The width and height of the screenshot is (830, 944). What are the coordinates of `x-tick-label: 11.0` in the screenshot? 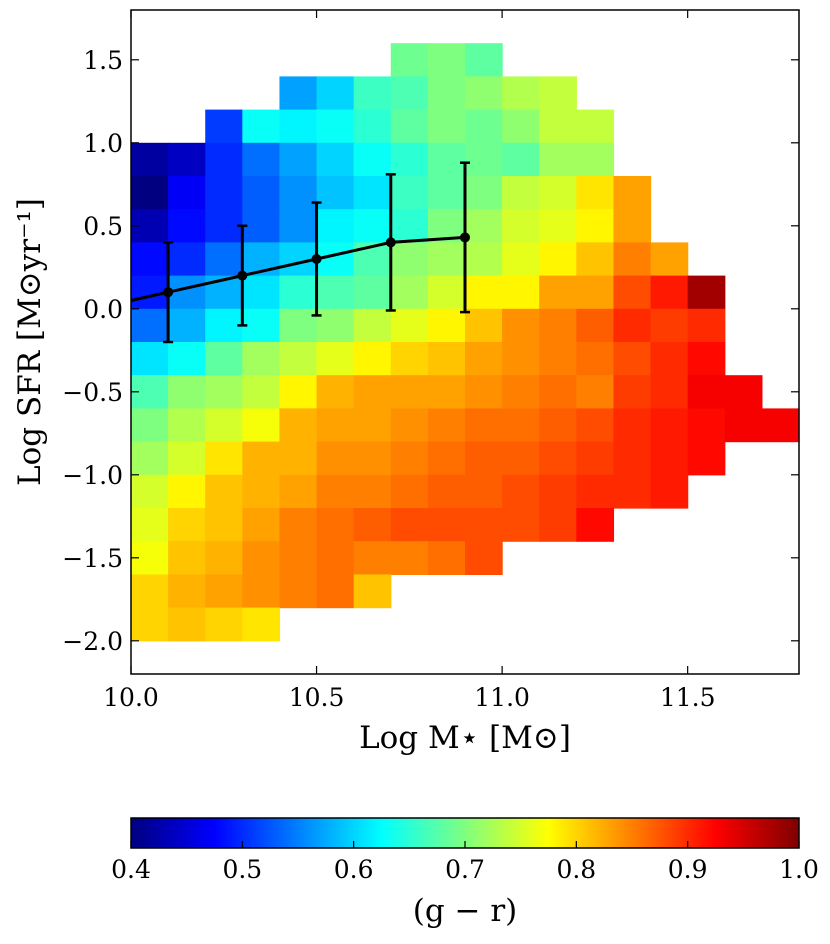 It's located at (502, 697).